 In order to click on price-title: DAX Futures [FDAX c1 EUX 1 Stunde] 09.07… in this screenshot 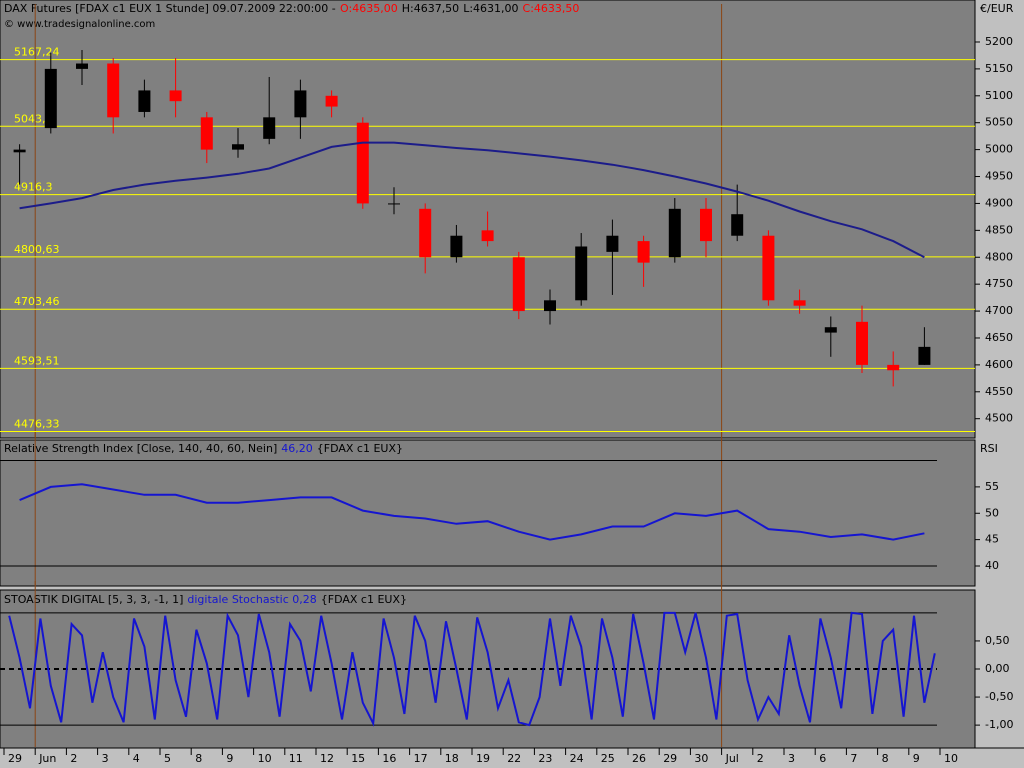, I will do `click(170, 8)`.